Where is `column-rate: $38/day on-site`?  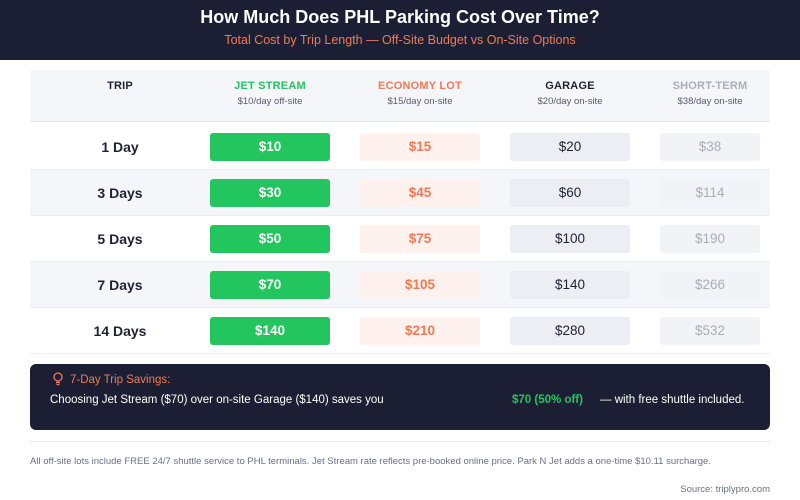
column-rate: $38/day on-site is located at coordinates (710, 101).